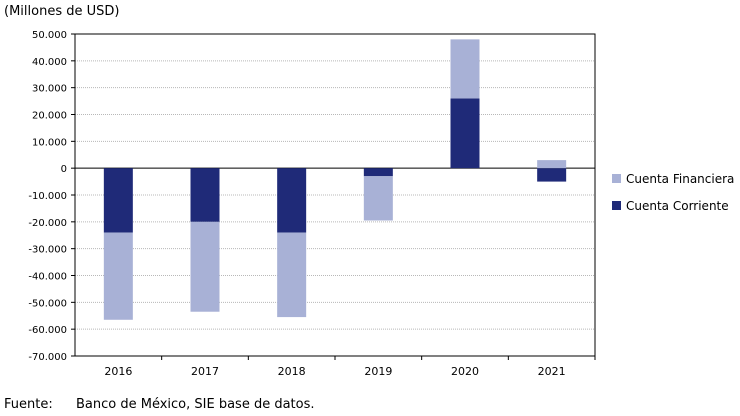  Describe the element at coordinates (49, 142) in the screenshot. I see `y-tick-label: 10.000` at that location.